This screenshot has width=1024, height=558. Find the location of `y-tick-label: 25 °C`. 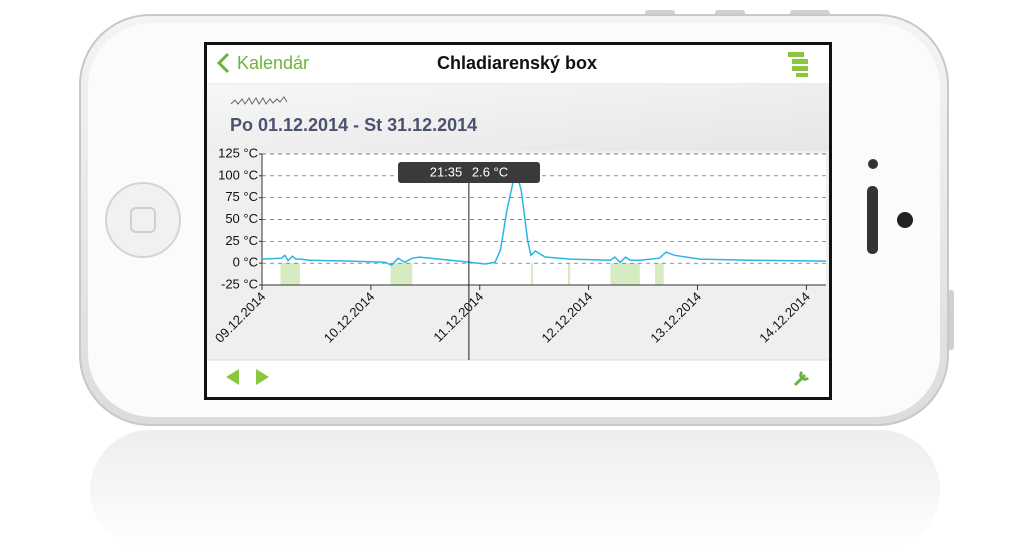

y-tick-label: 25 °C is located at coordinates (241, 240).